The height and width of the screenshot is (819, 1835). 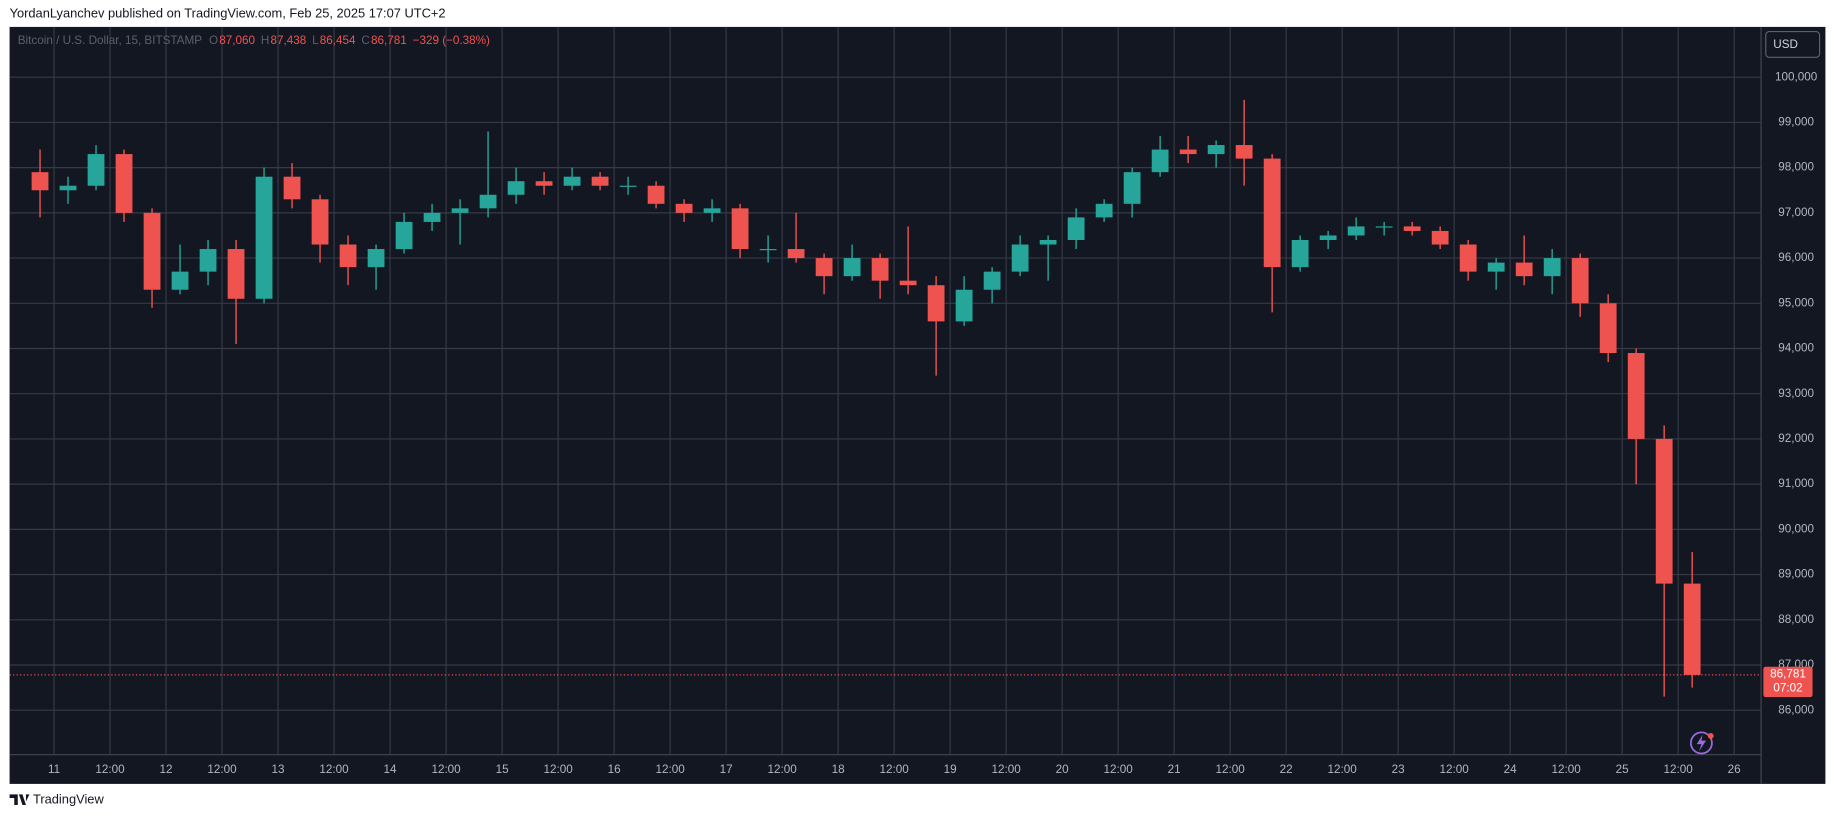 I want to click on x-tick-label: 17, so click(x=726, y=769).